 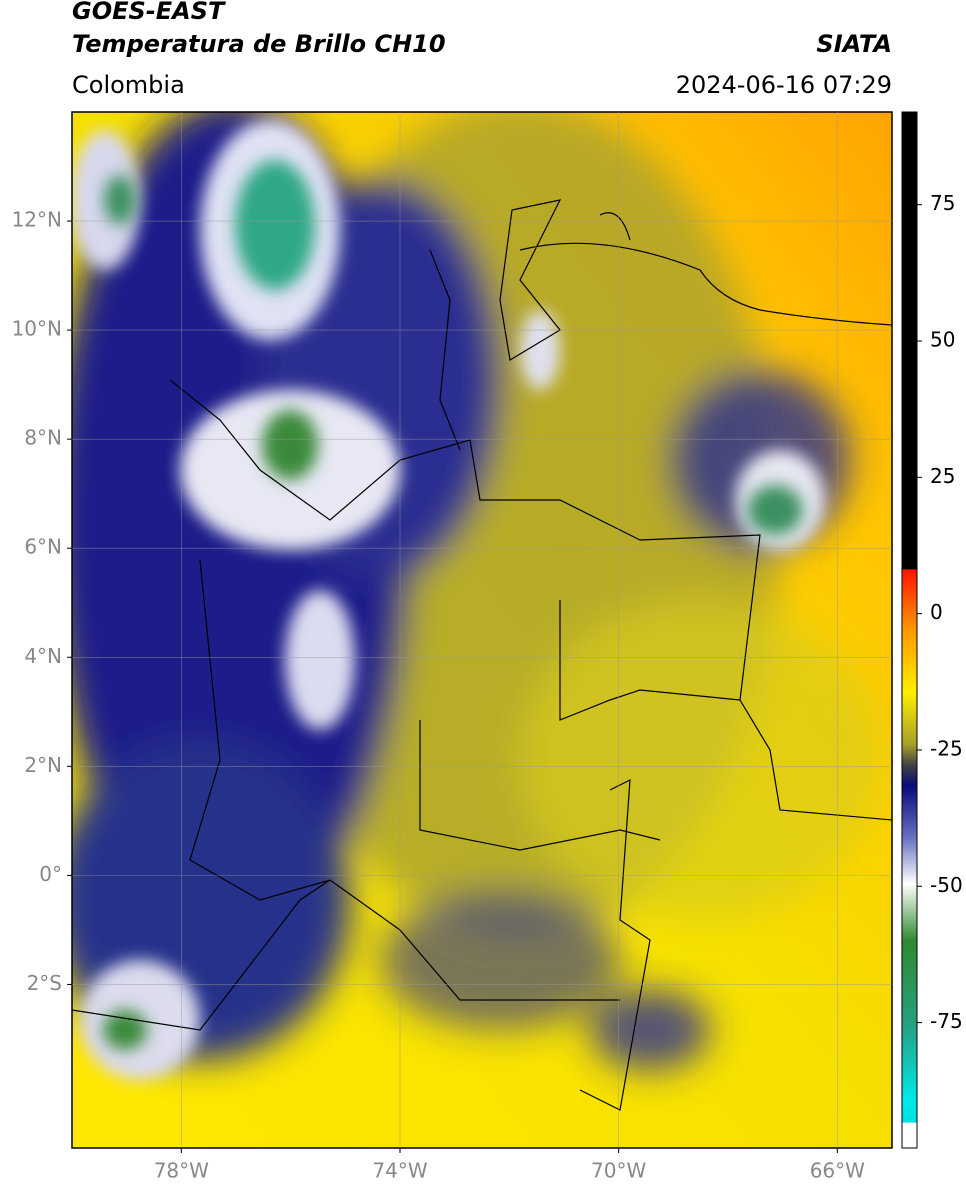 I want to click on y-tick-label: 0°, so click(x=50, y=874).